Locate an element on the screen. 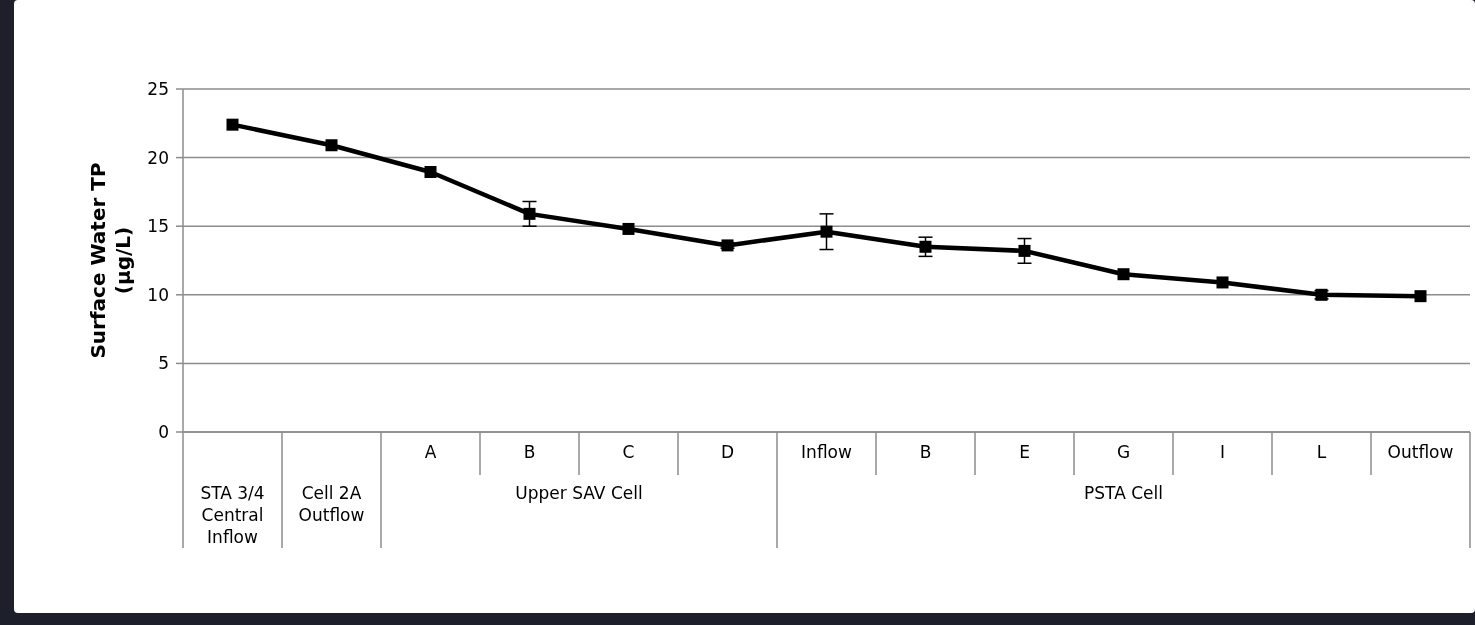  x-tick-label: G is located at coordinates (1123, 452).